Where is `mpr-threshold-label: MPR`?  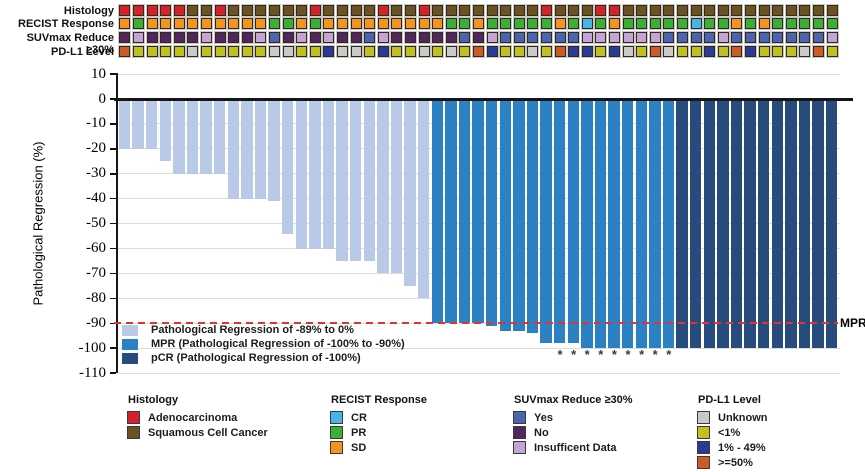 mpr-threshold-label: MPR is located at coordinates (852, 323).